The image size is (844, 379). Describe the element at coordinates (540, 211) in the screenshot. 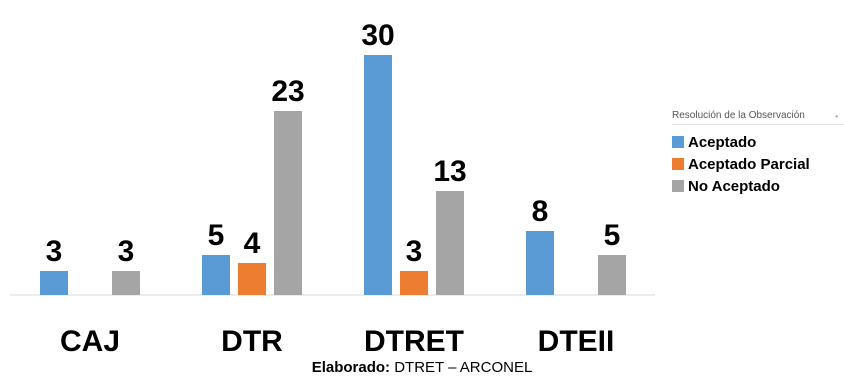

I see `data-label-dteii-aceptado: 8` at that location.